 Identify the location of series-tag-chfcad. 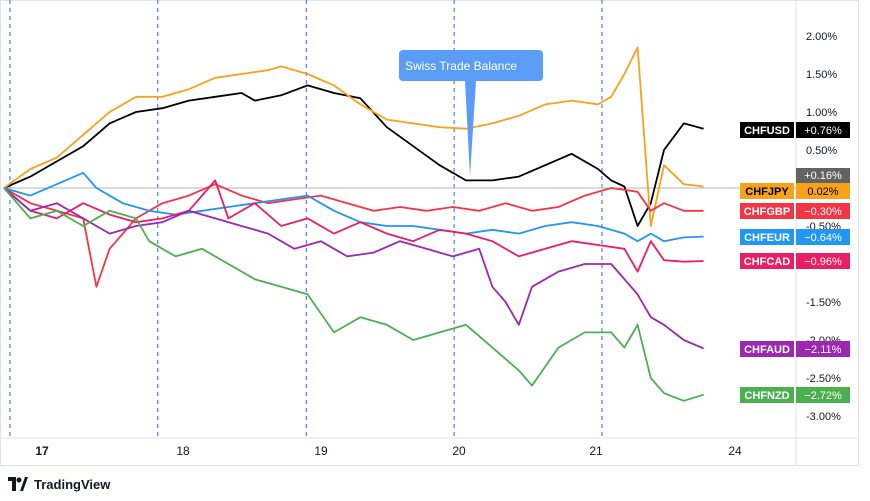
(767, 261).